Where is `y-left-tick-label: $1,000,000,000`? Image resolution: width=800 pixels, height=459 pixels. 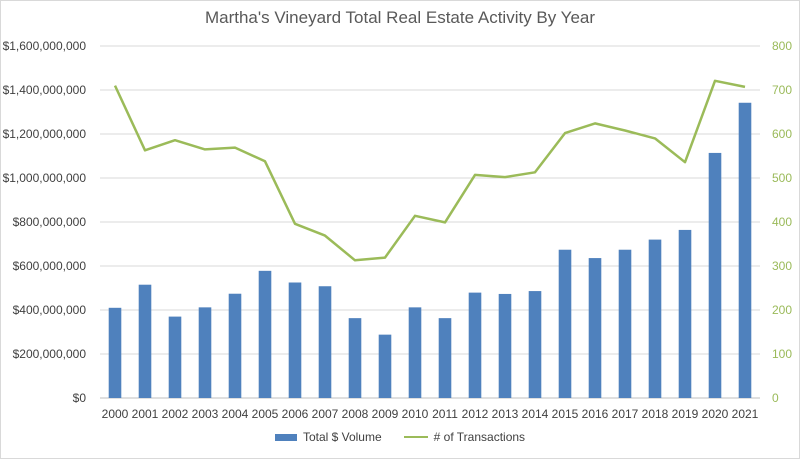 y-left-tick-label: $1,000,000,000 is located at coordinates (45, 178).